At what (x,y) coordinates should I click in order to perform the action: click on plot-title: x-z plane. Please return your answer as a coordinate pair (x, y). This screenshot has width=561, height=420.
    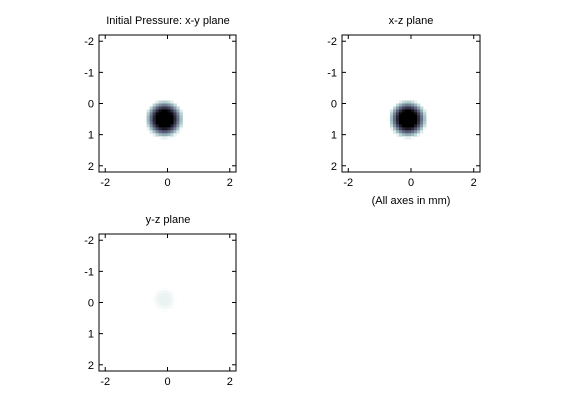
    Looking at the image, I should click on (411, 21).